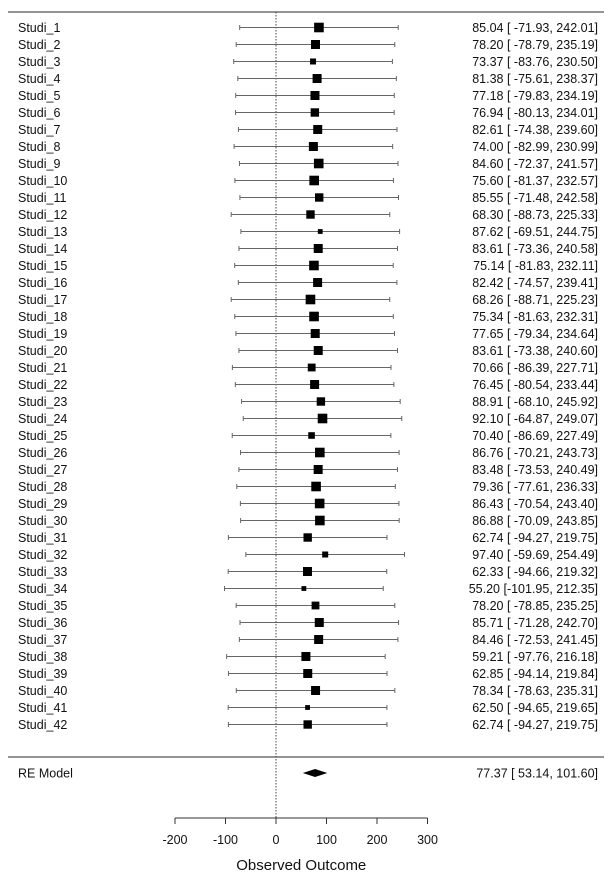  I want to click on summary-row: RE Model 77.37 [ 53.14, 101.60], so click(308, 774).